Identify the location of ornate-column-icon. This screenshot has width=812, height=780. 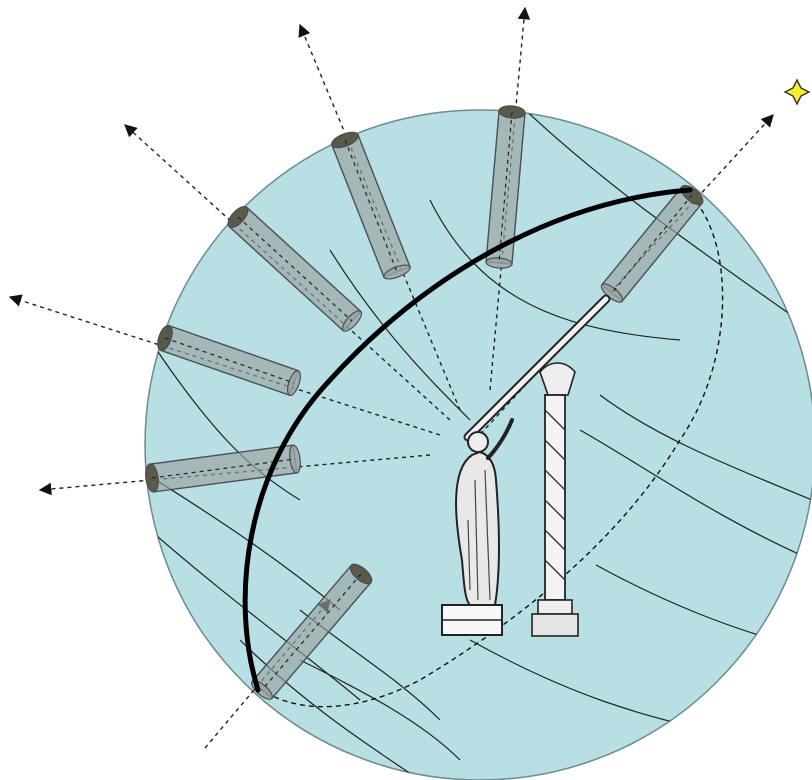
(555, 499).